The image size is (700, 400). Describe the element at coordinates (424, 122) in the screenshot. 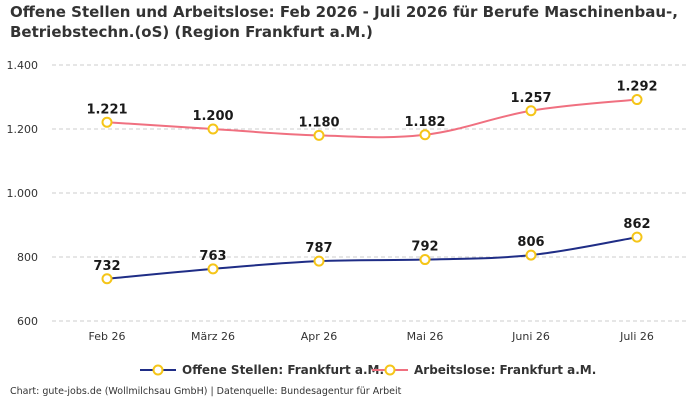

I see `data-label: 1.182` at that location.